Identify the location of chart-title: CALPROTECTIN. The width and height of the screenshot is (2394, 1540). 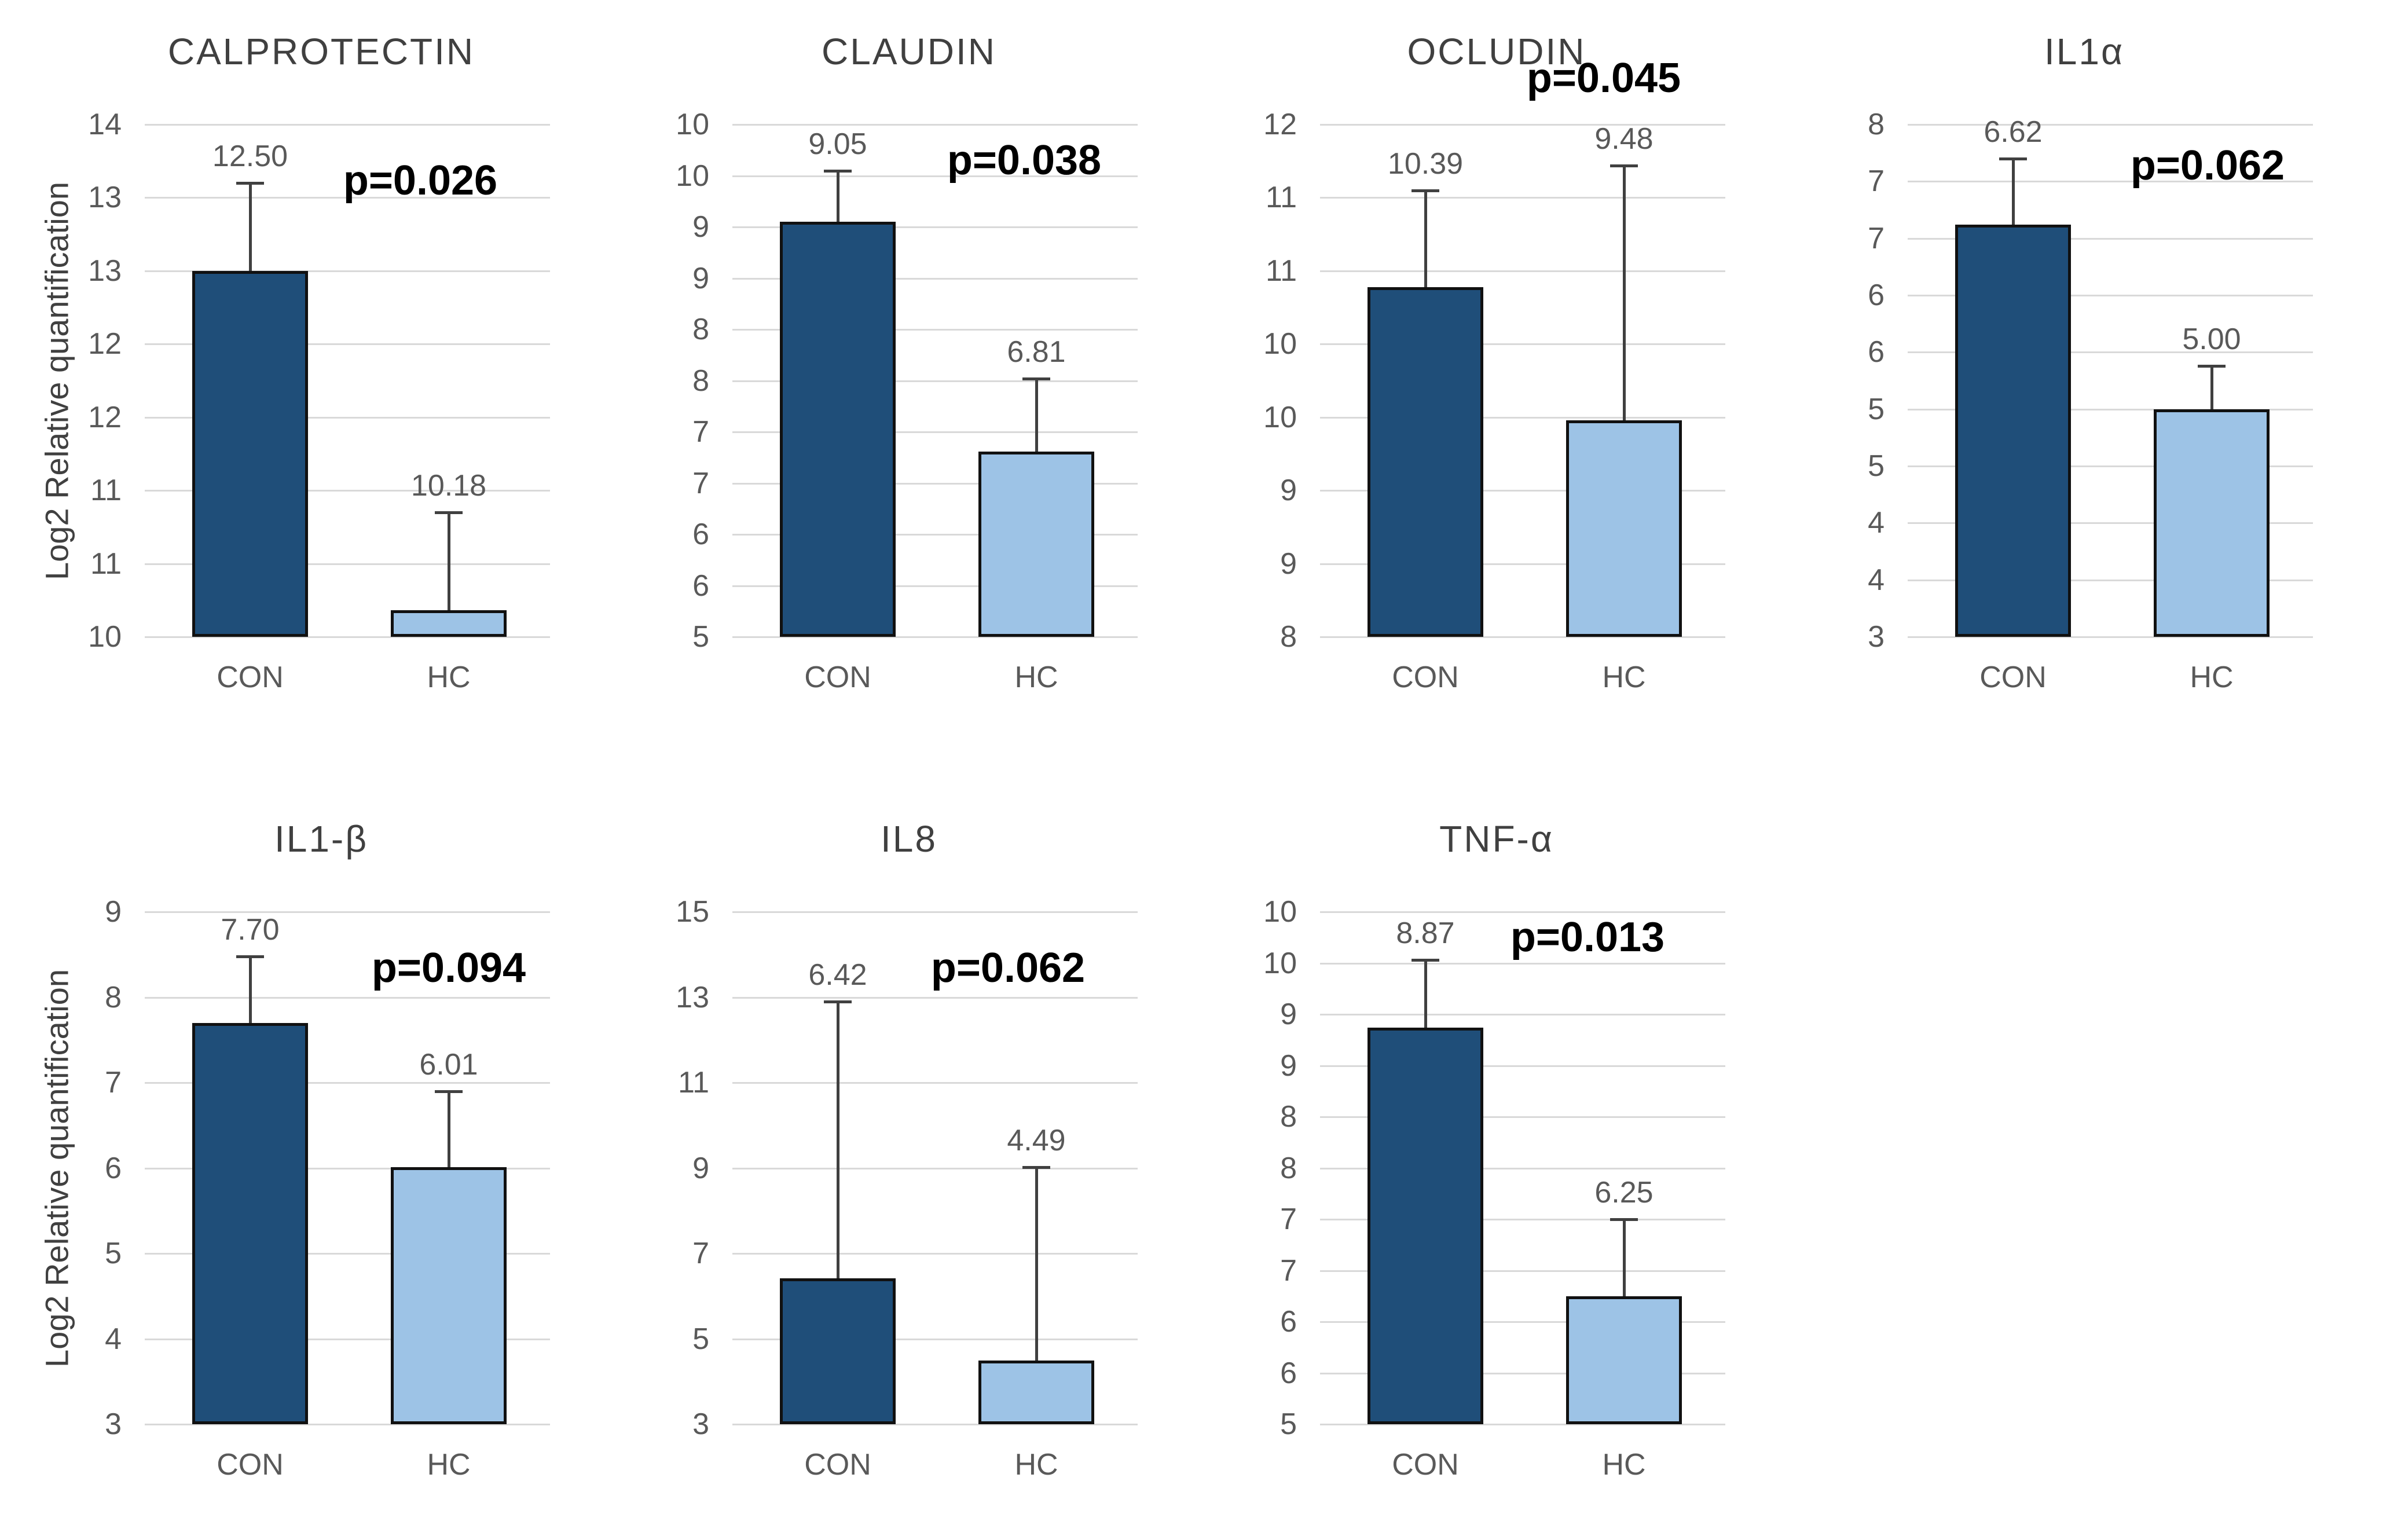
(321, 51).